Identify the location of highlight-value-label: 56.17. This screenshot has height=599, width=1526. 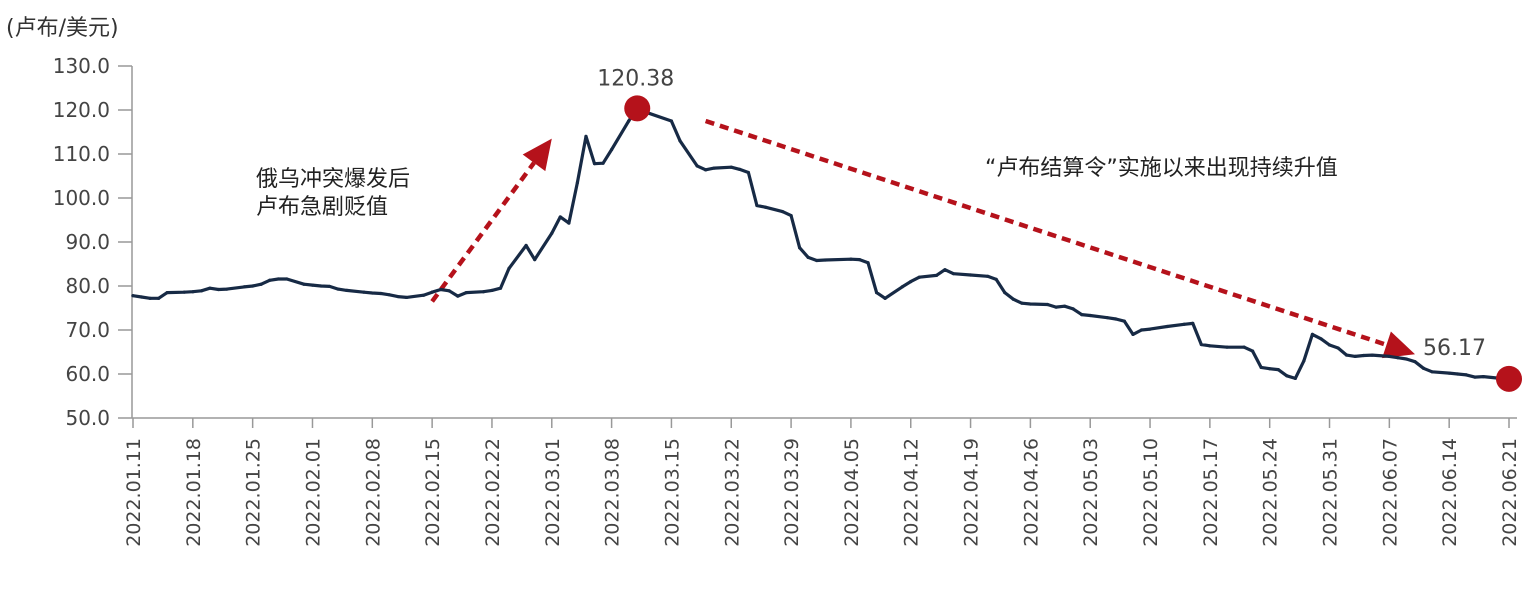
(1454, 348).